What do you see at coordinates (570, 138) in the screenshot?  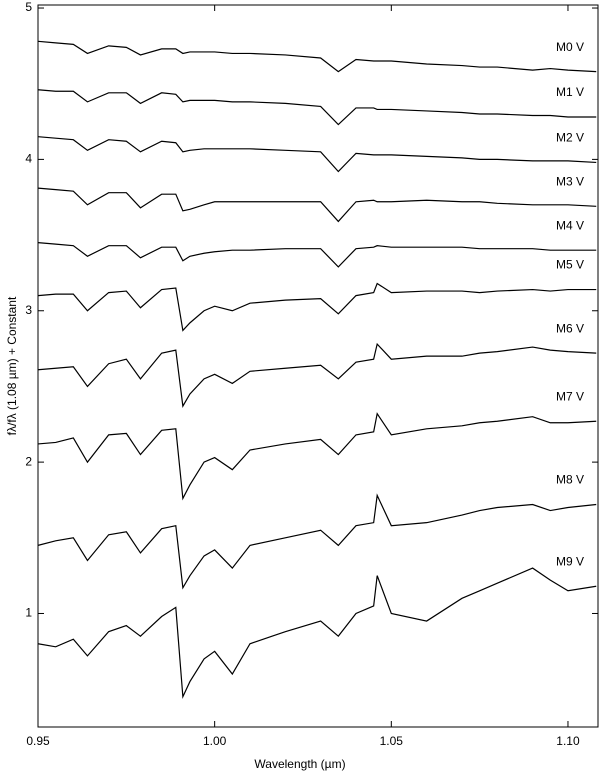 I see `series-label: M2 V` at bounding box center [570, 138].